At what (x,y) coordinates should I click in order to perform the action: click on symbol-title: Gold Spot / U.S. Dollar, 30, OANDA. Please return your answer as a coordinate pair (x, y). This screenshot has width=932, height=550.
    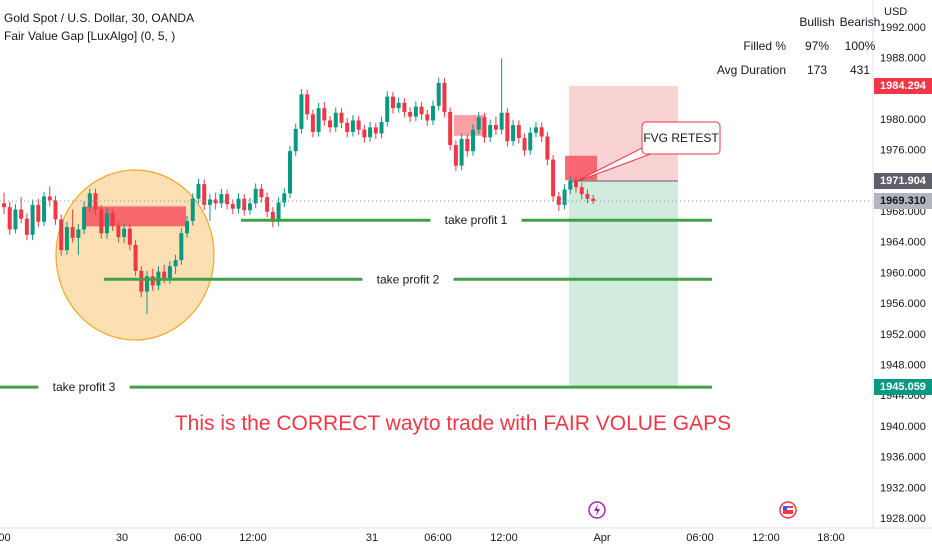
    Looking at the image, I should click on (99, 18).